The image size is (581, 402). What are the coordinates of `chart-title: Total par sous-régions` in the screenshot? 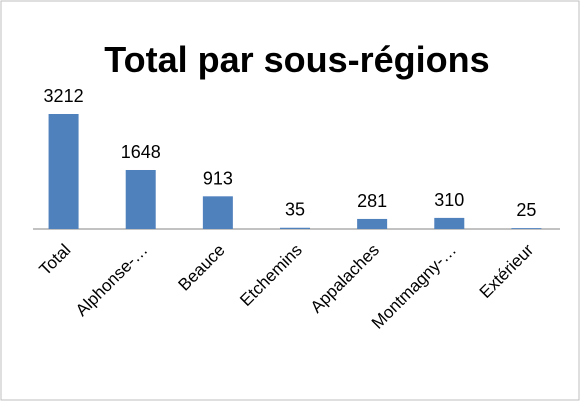 It's located at (296, 59).